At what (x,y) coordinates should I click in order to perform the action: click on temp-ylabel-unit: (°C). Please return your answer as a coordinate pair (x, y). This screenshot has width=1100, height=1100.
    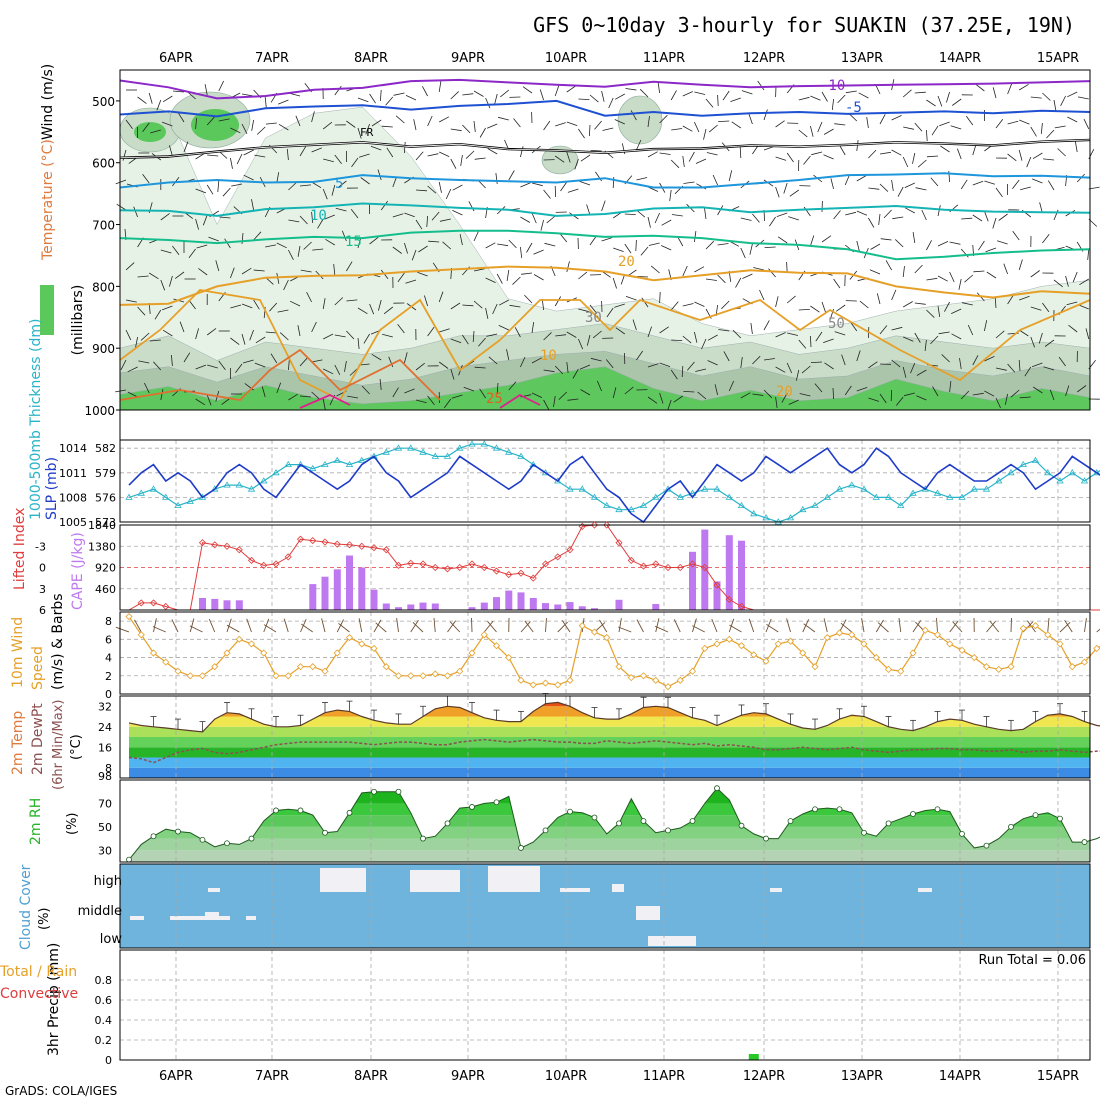
    Looking at the image, I should click on (76, 747).